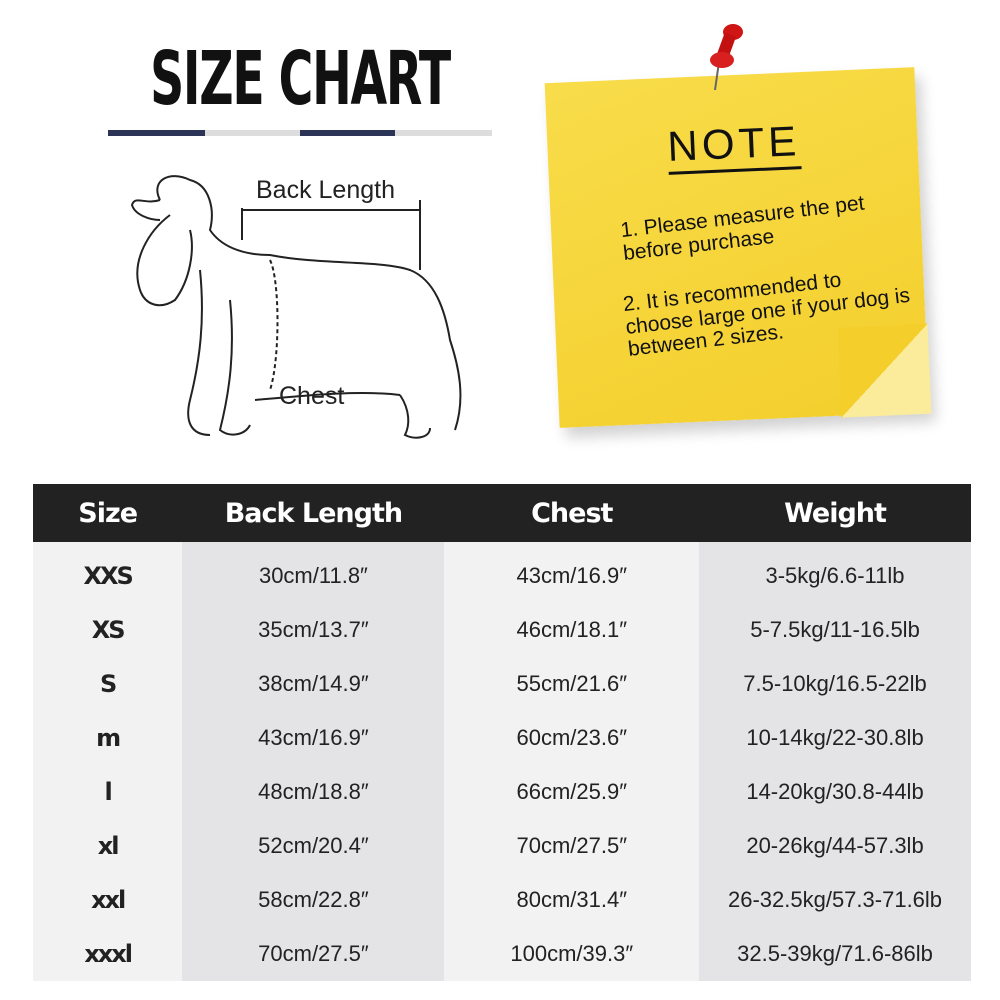  I want to click on cell-size: S, so click(108, 684).